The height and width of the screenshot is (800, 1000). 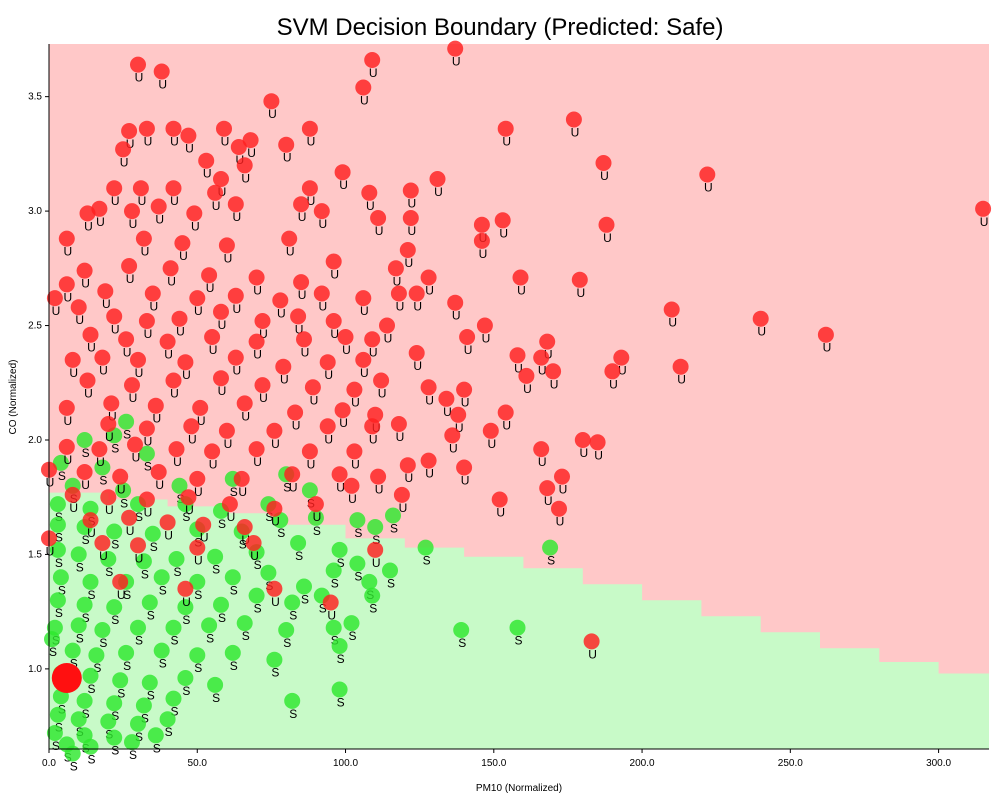 I want to click on x-ticks: 0.0 50.0 100.0 150.0 200.0 250.0 300.0, so click(x=497, y=759).